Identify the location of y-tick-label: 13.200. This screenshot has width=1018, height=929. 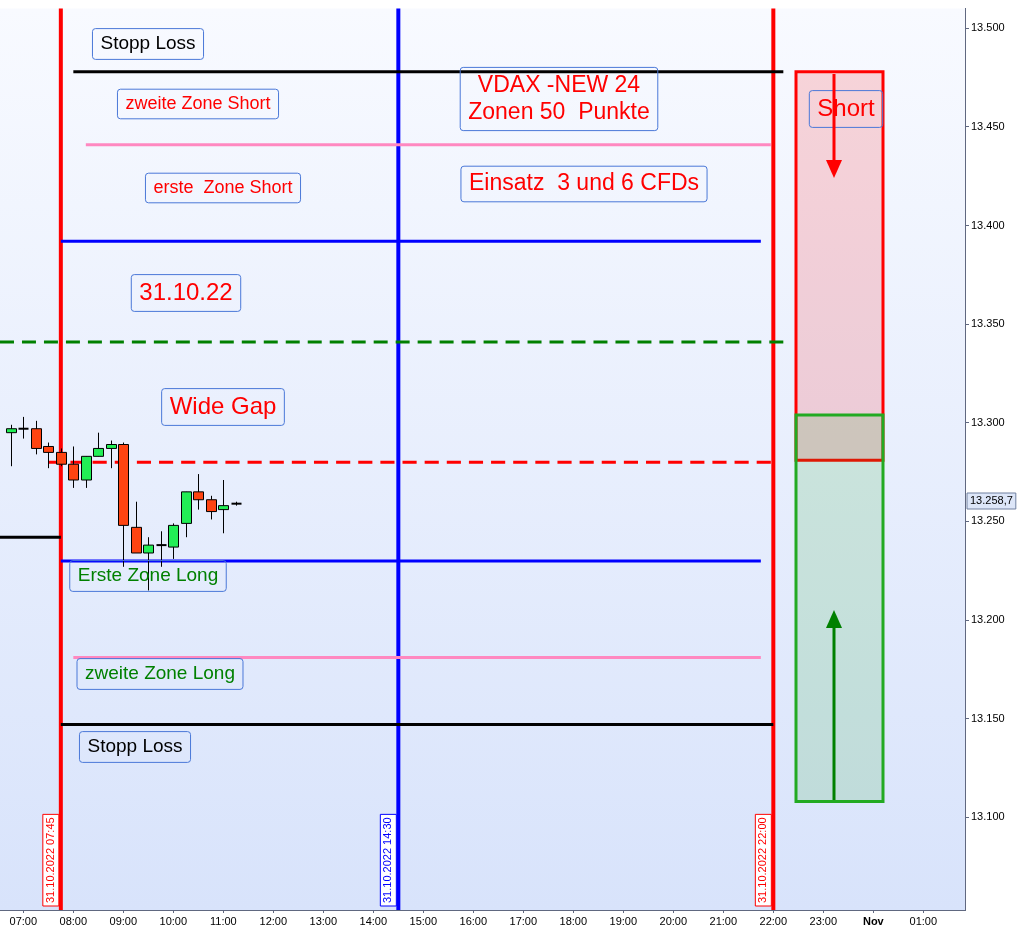
(988, 619).